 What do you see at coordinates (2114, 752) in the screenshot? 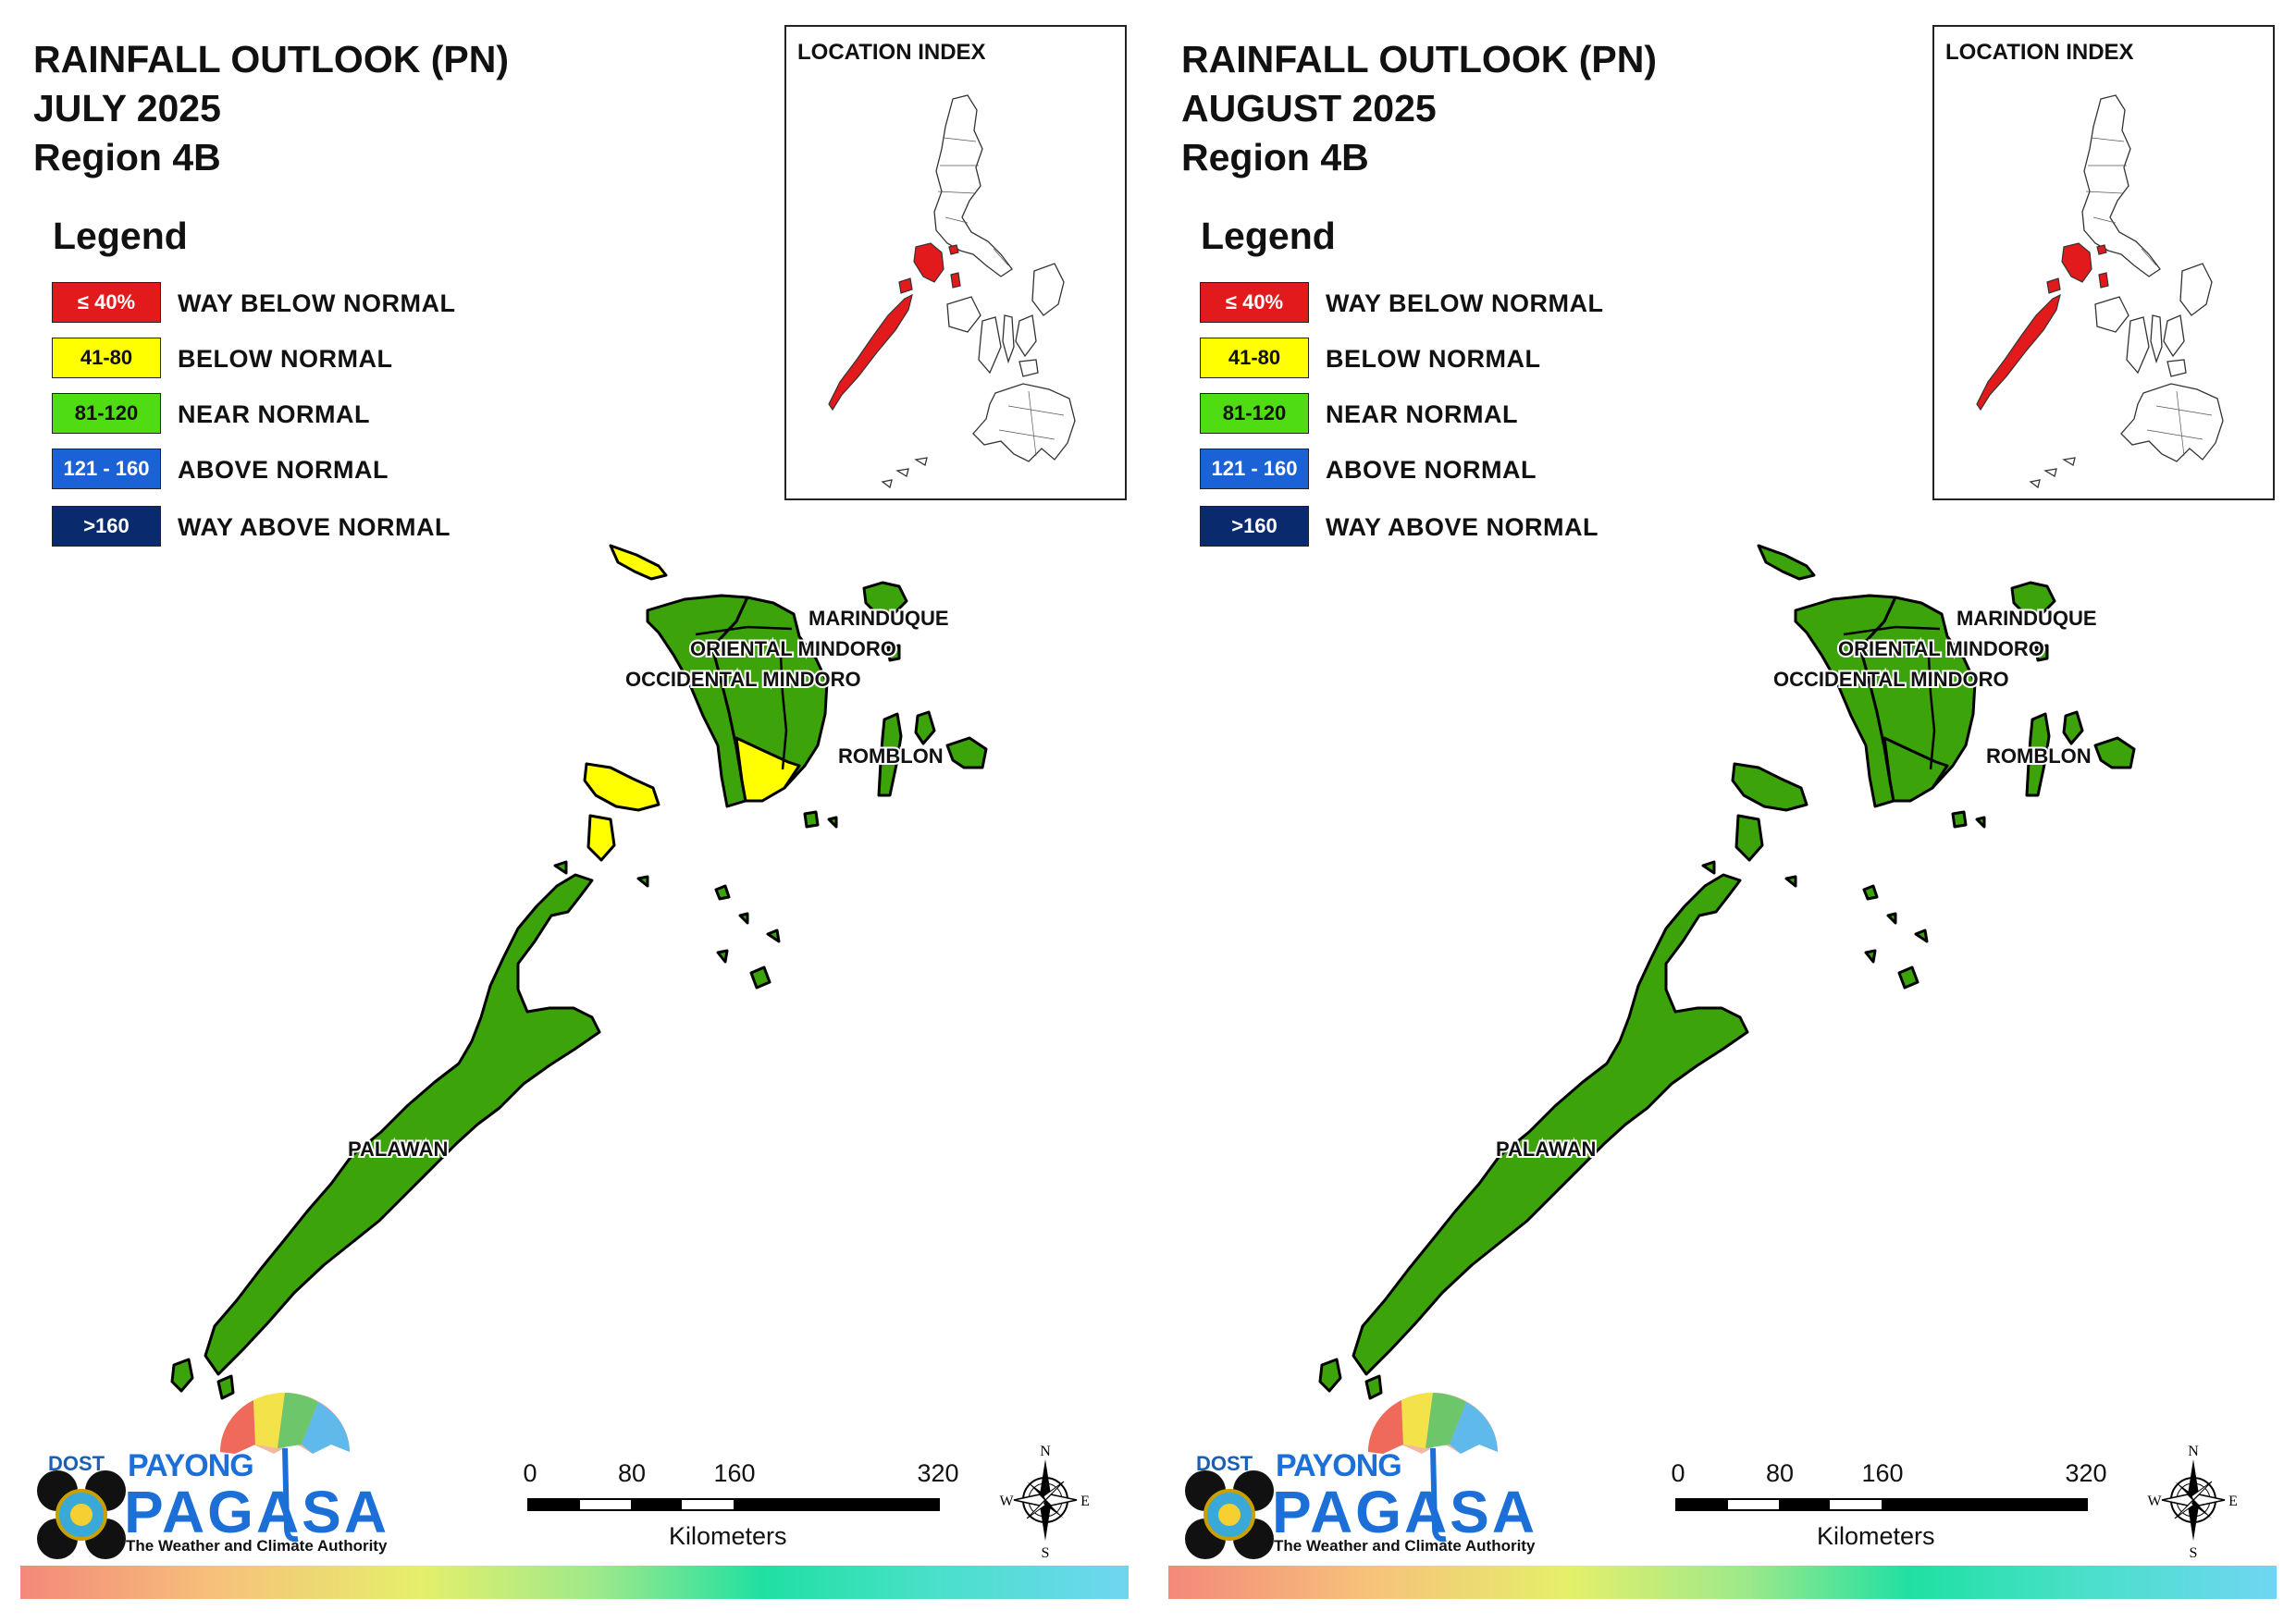
I see `sibuyan-island-shape` at bounding box center [2114, 752].